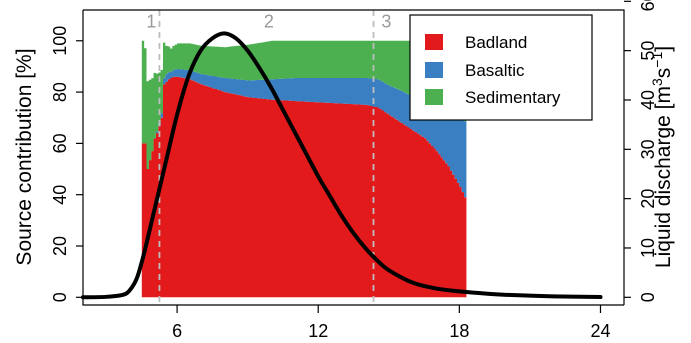 This screenshot has height=343, width=691. I want to click on left-tick-label: 20, so click(60, 246).